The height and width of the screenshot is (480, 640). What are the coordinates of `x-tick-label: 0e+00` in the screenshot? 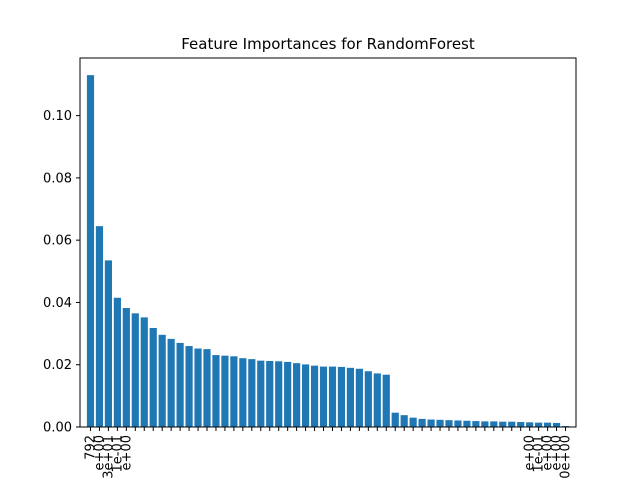 It's located at (566, 457).